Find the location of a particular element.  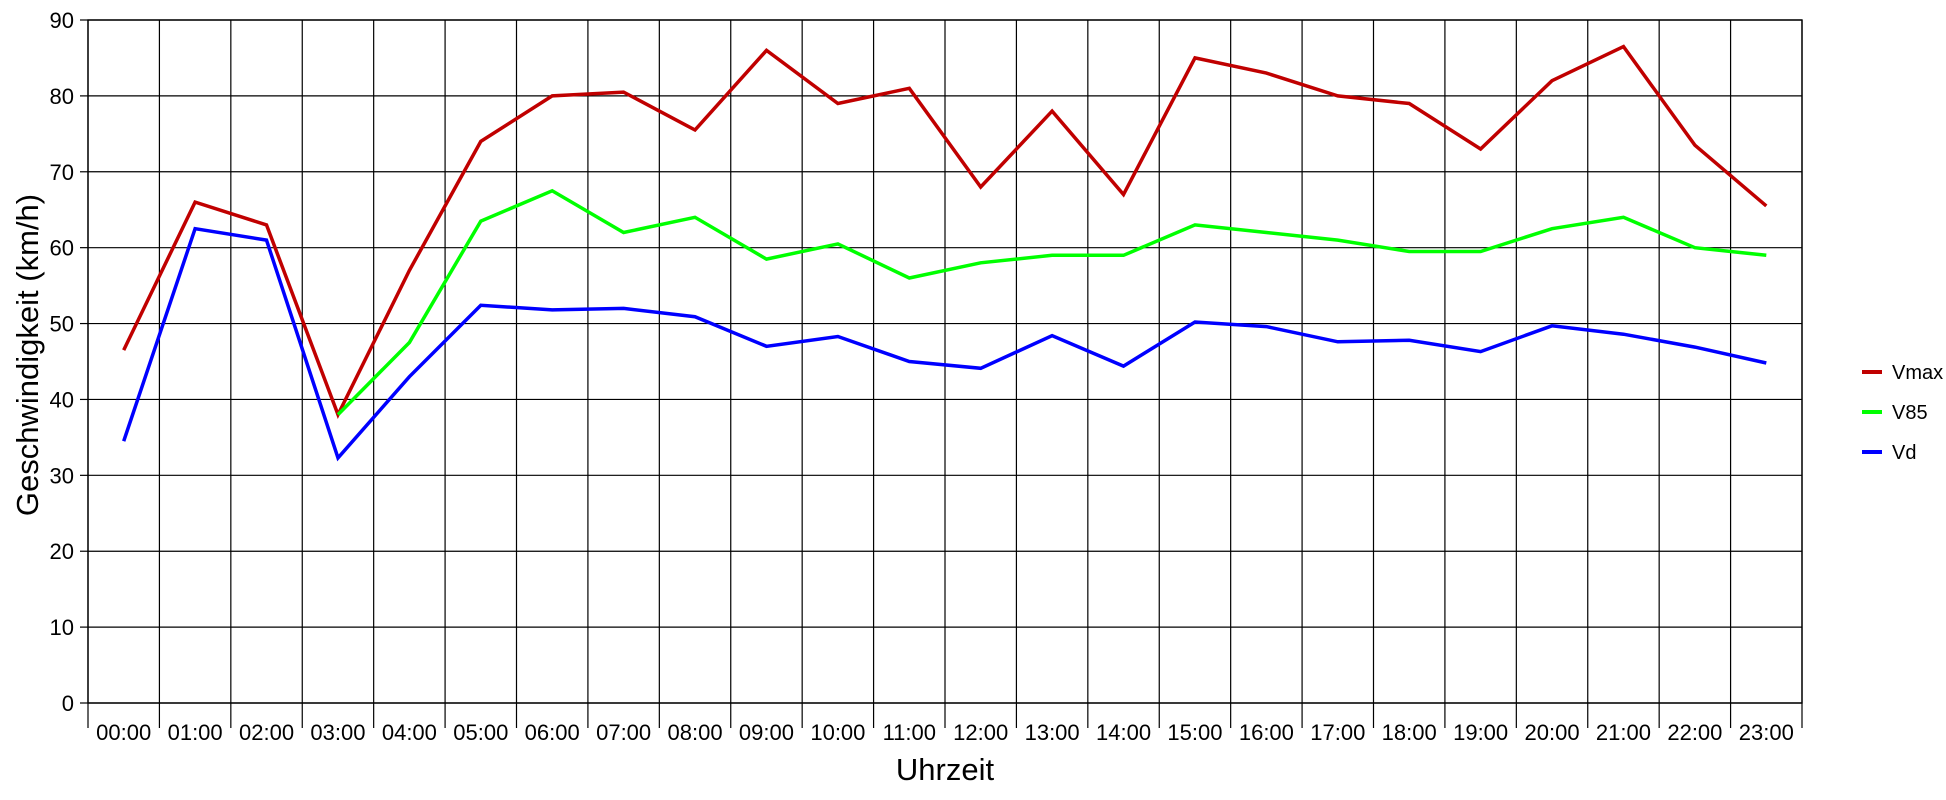

x-tick-label: 12:00 is located at coordinates (980, 732).